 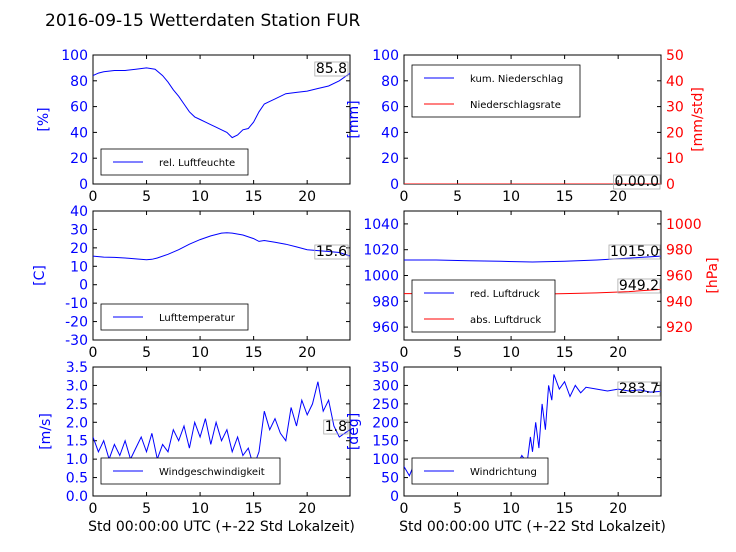 I want to click on y2-tick-label: 40, so click(x=675, y=82).